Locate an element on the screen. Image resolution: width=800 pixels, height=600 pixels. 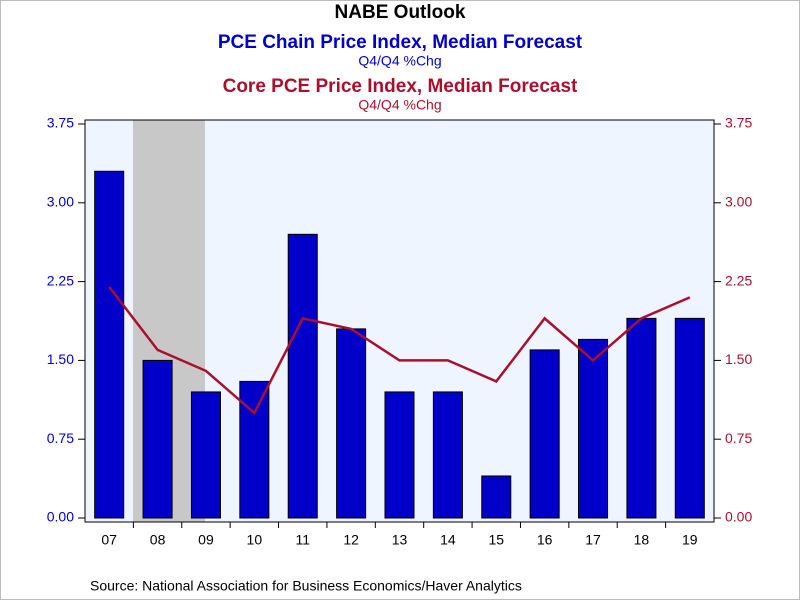
x-tick-label: 10 is located at coordinates (255, 540).